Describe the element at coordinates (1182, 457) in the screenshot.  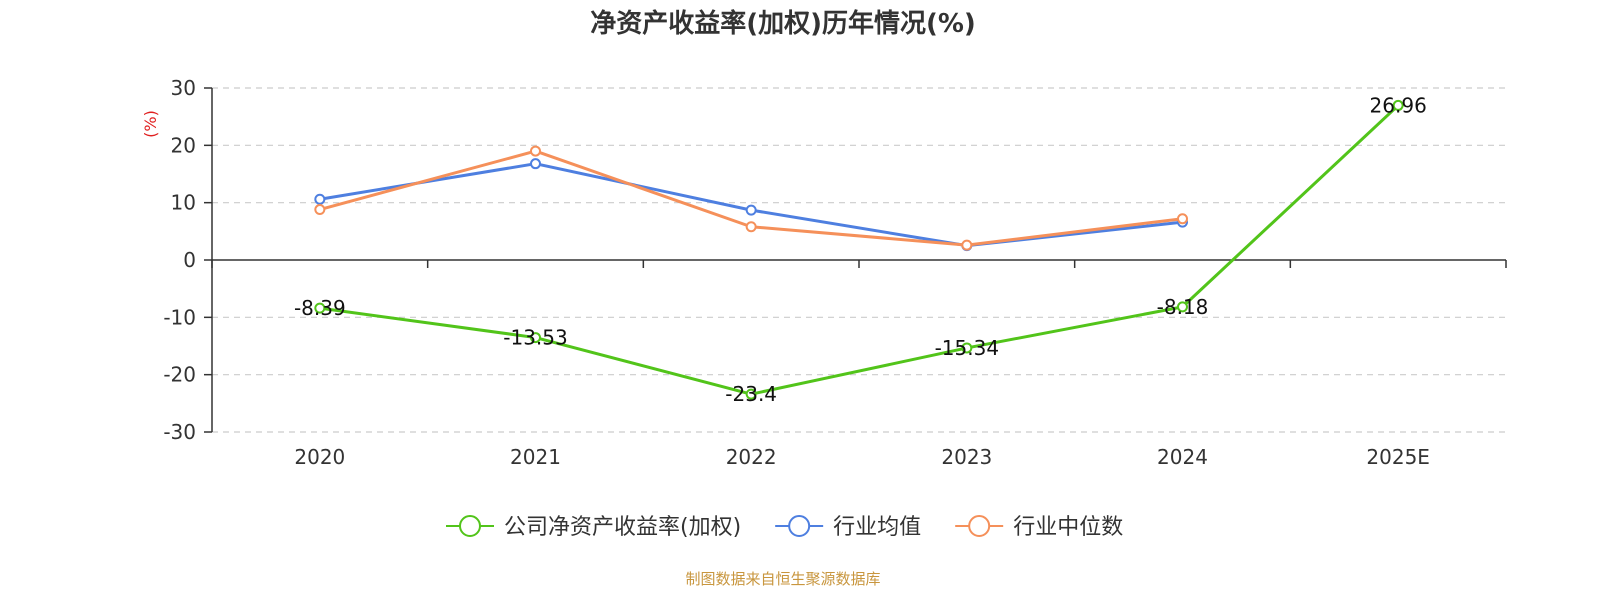
I see `x-tick-label: 2024` at that location.